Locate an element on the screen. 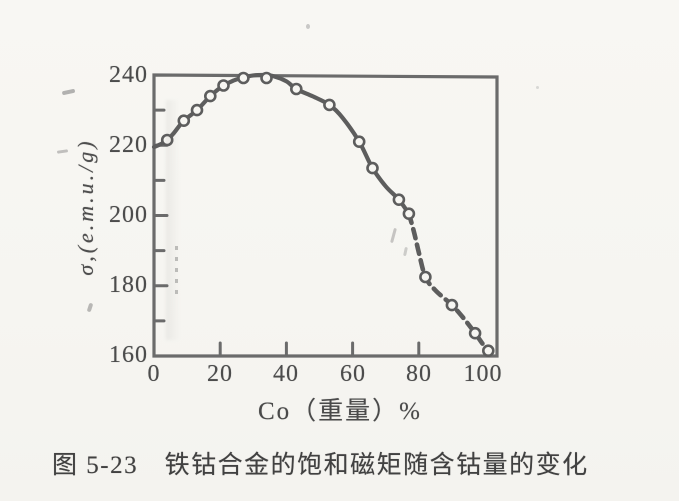  y-tick-label-160: 160 is located at coordinates (128, 355).